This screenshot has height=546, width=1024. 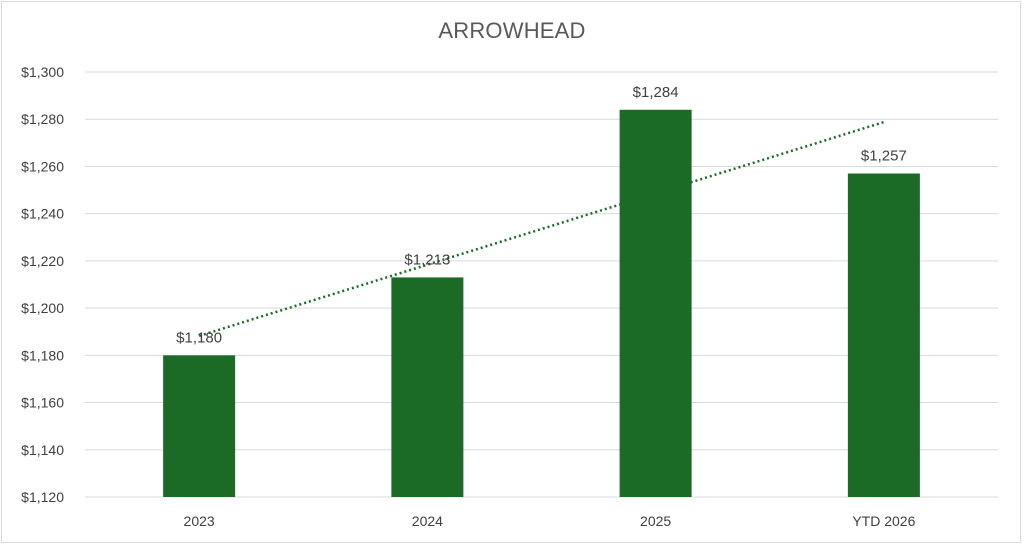 I want to click on x-tick-label: YTD 2026, so click(x=883, y=521).